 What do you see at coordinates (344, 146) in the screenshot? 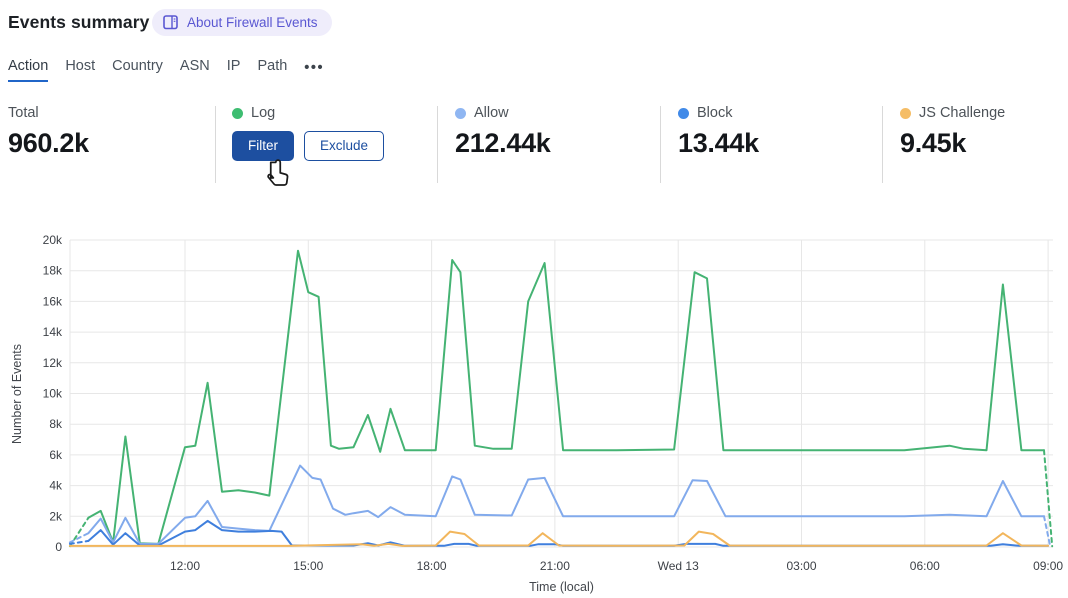
I see `exclude-button: Exclude` at bounding box center [344, 146].